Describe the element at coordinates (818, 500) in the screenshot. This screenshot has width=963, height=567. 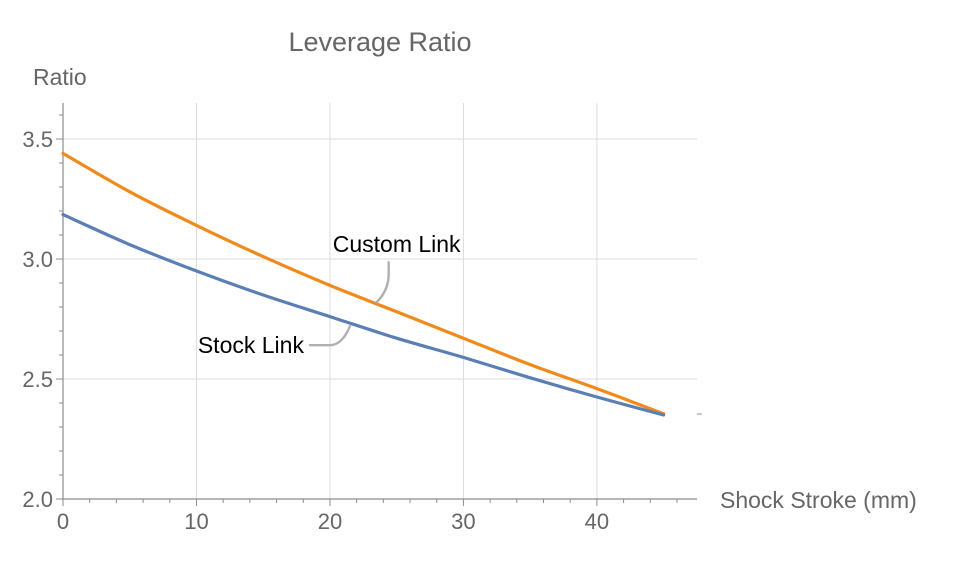
I see `x-axis-label: Shock Stroke (mm)` at that location.